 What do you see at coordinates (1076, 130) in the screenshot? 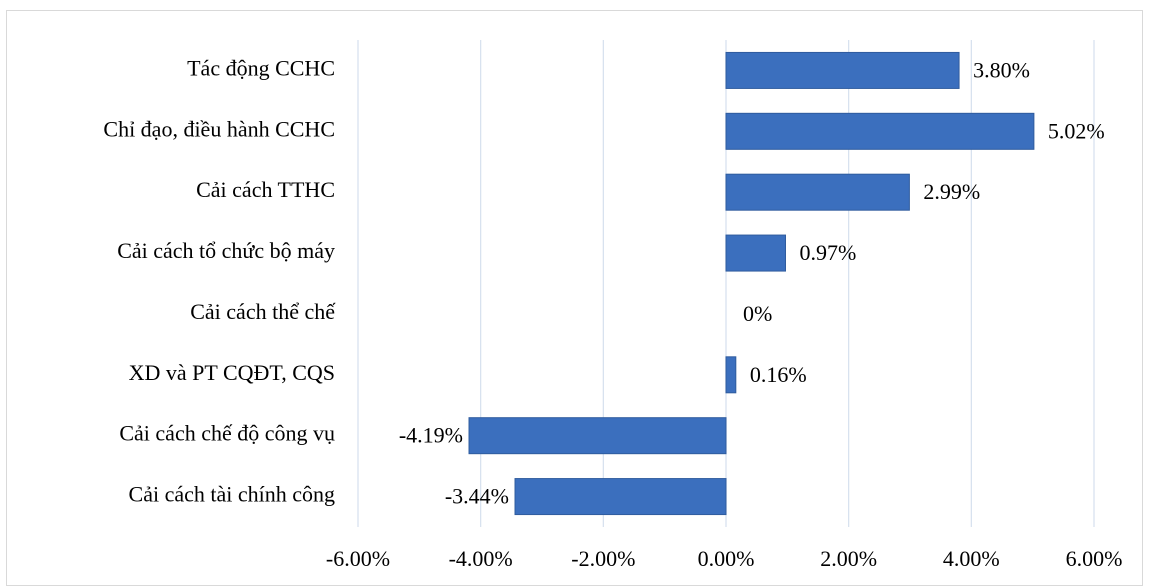
I see `value-label: 5.02%` at bounding box center [1076, 130].